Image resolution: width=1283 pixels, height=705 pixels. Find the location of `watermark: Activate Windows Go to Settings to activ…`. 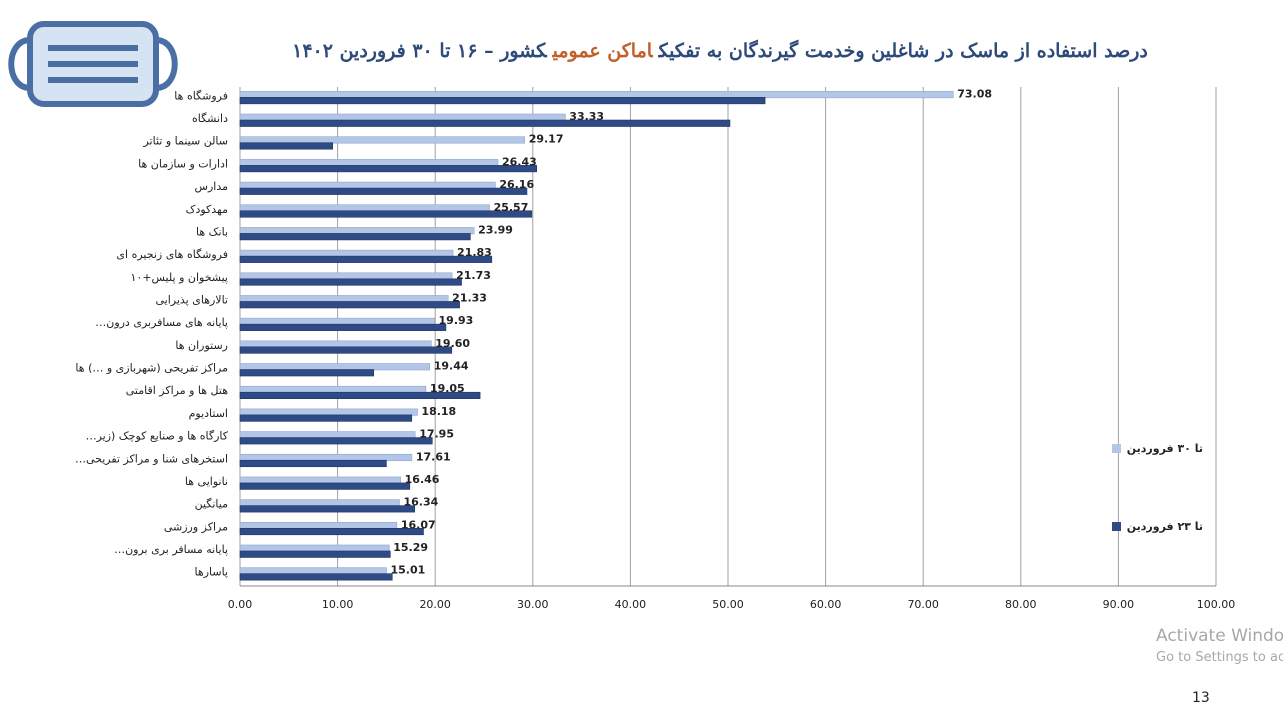

watermark: Activate Windows Go to Settings to activ… is located at coordinates (1219, 645).